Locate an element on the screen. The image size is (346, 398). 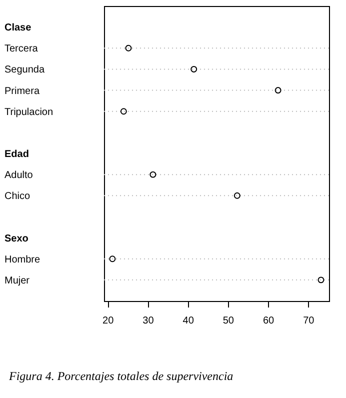
x-tick-label: 30 is located at coordinates (148, 321).